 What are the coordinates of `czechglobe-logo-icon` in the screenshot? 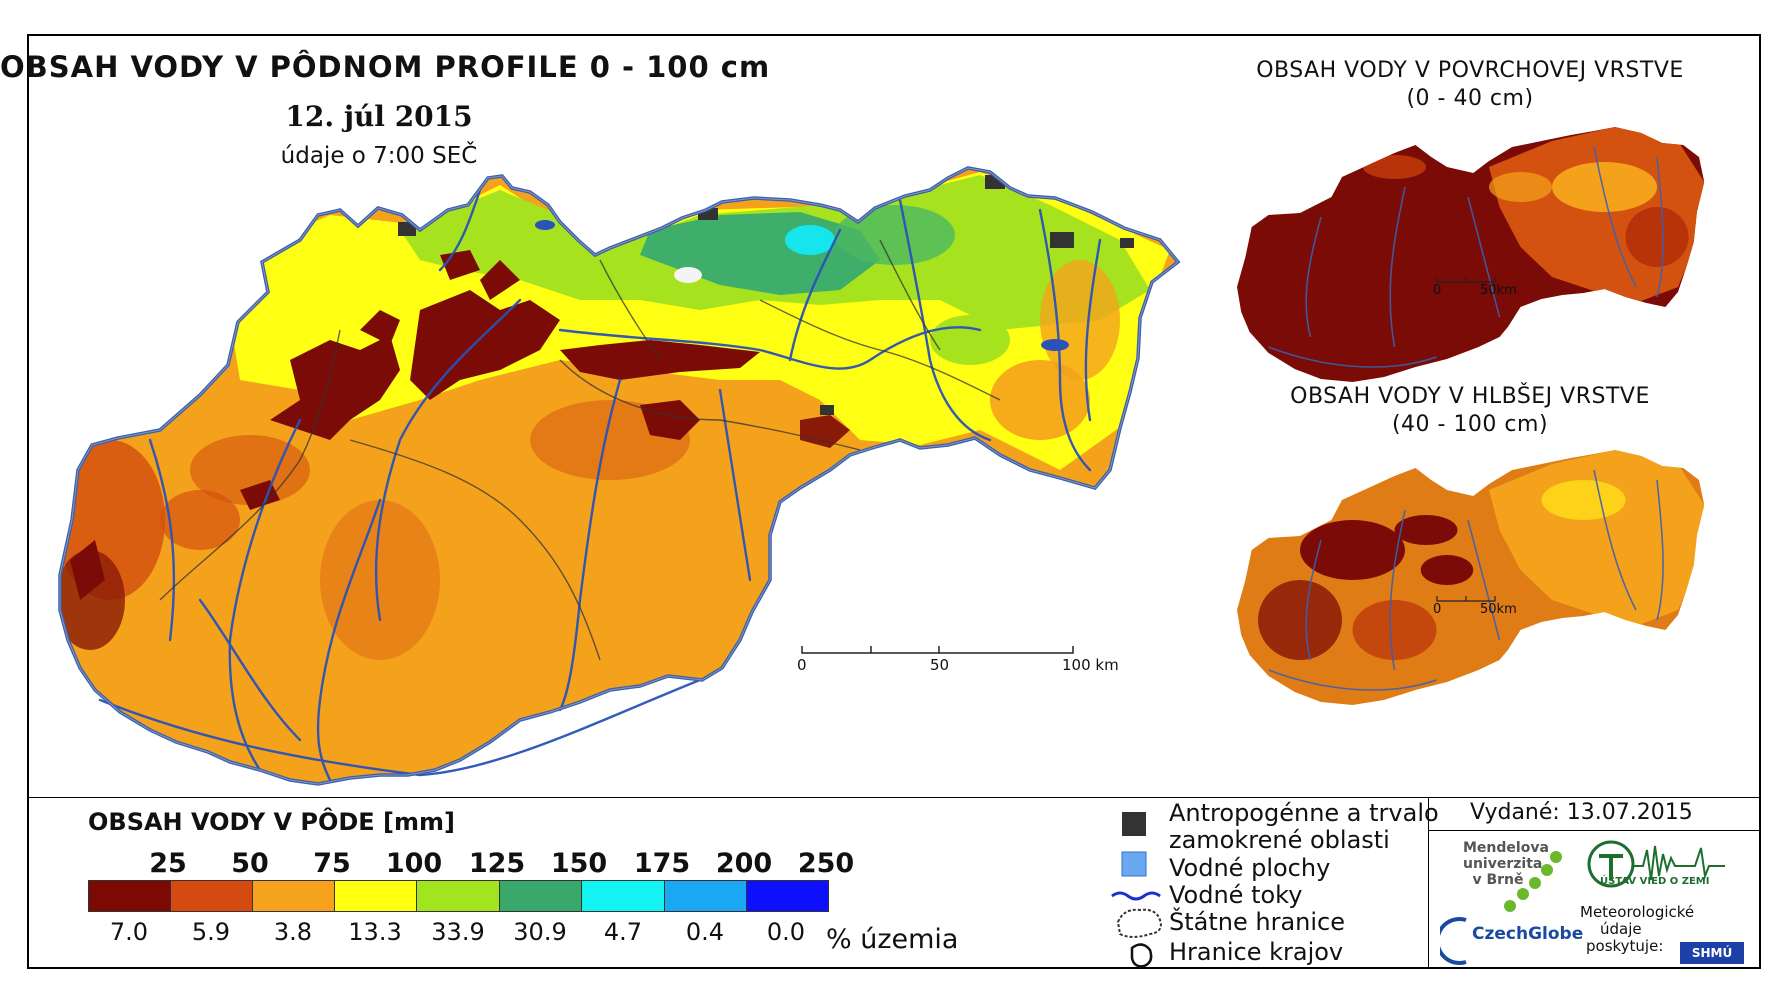 It's located at (1501, 908).